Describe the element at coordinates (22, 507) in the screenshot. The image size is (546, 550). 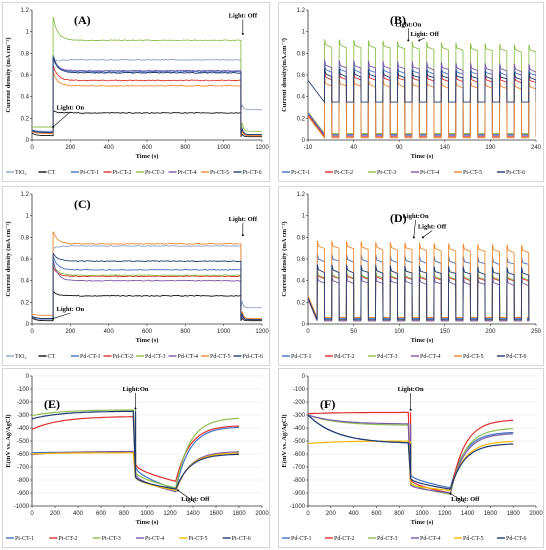
I see `y-tick-label: -1000` at that location.